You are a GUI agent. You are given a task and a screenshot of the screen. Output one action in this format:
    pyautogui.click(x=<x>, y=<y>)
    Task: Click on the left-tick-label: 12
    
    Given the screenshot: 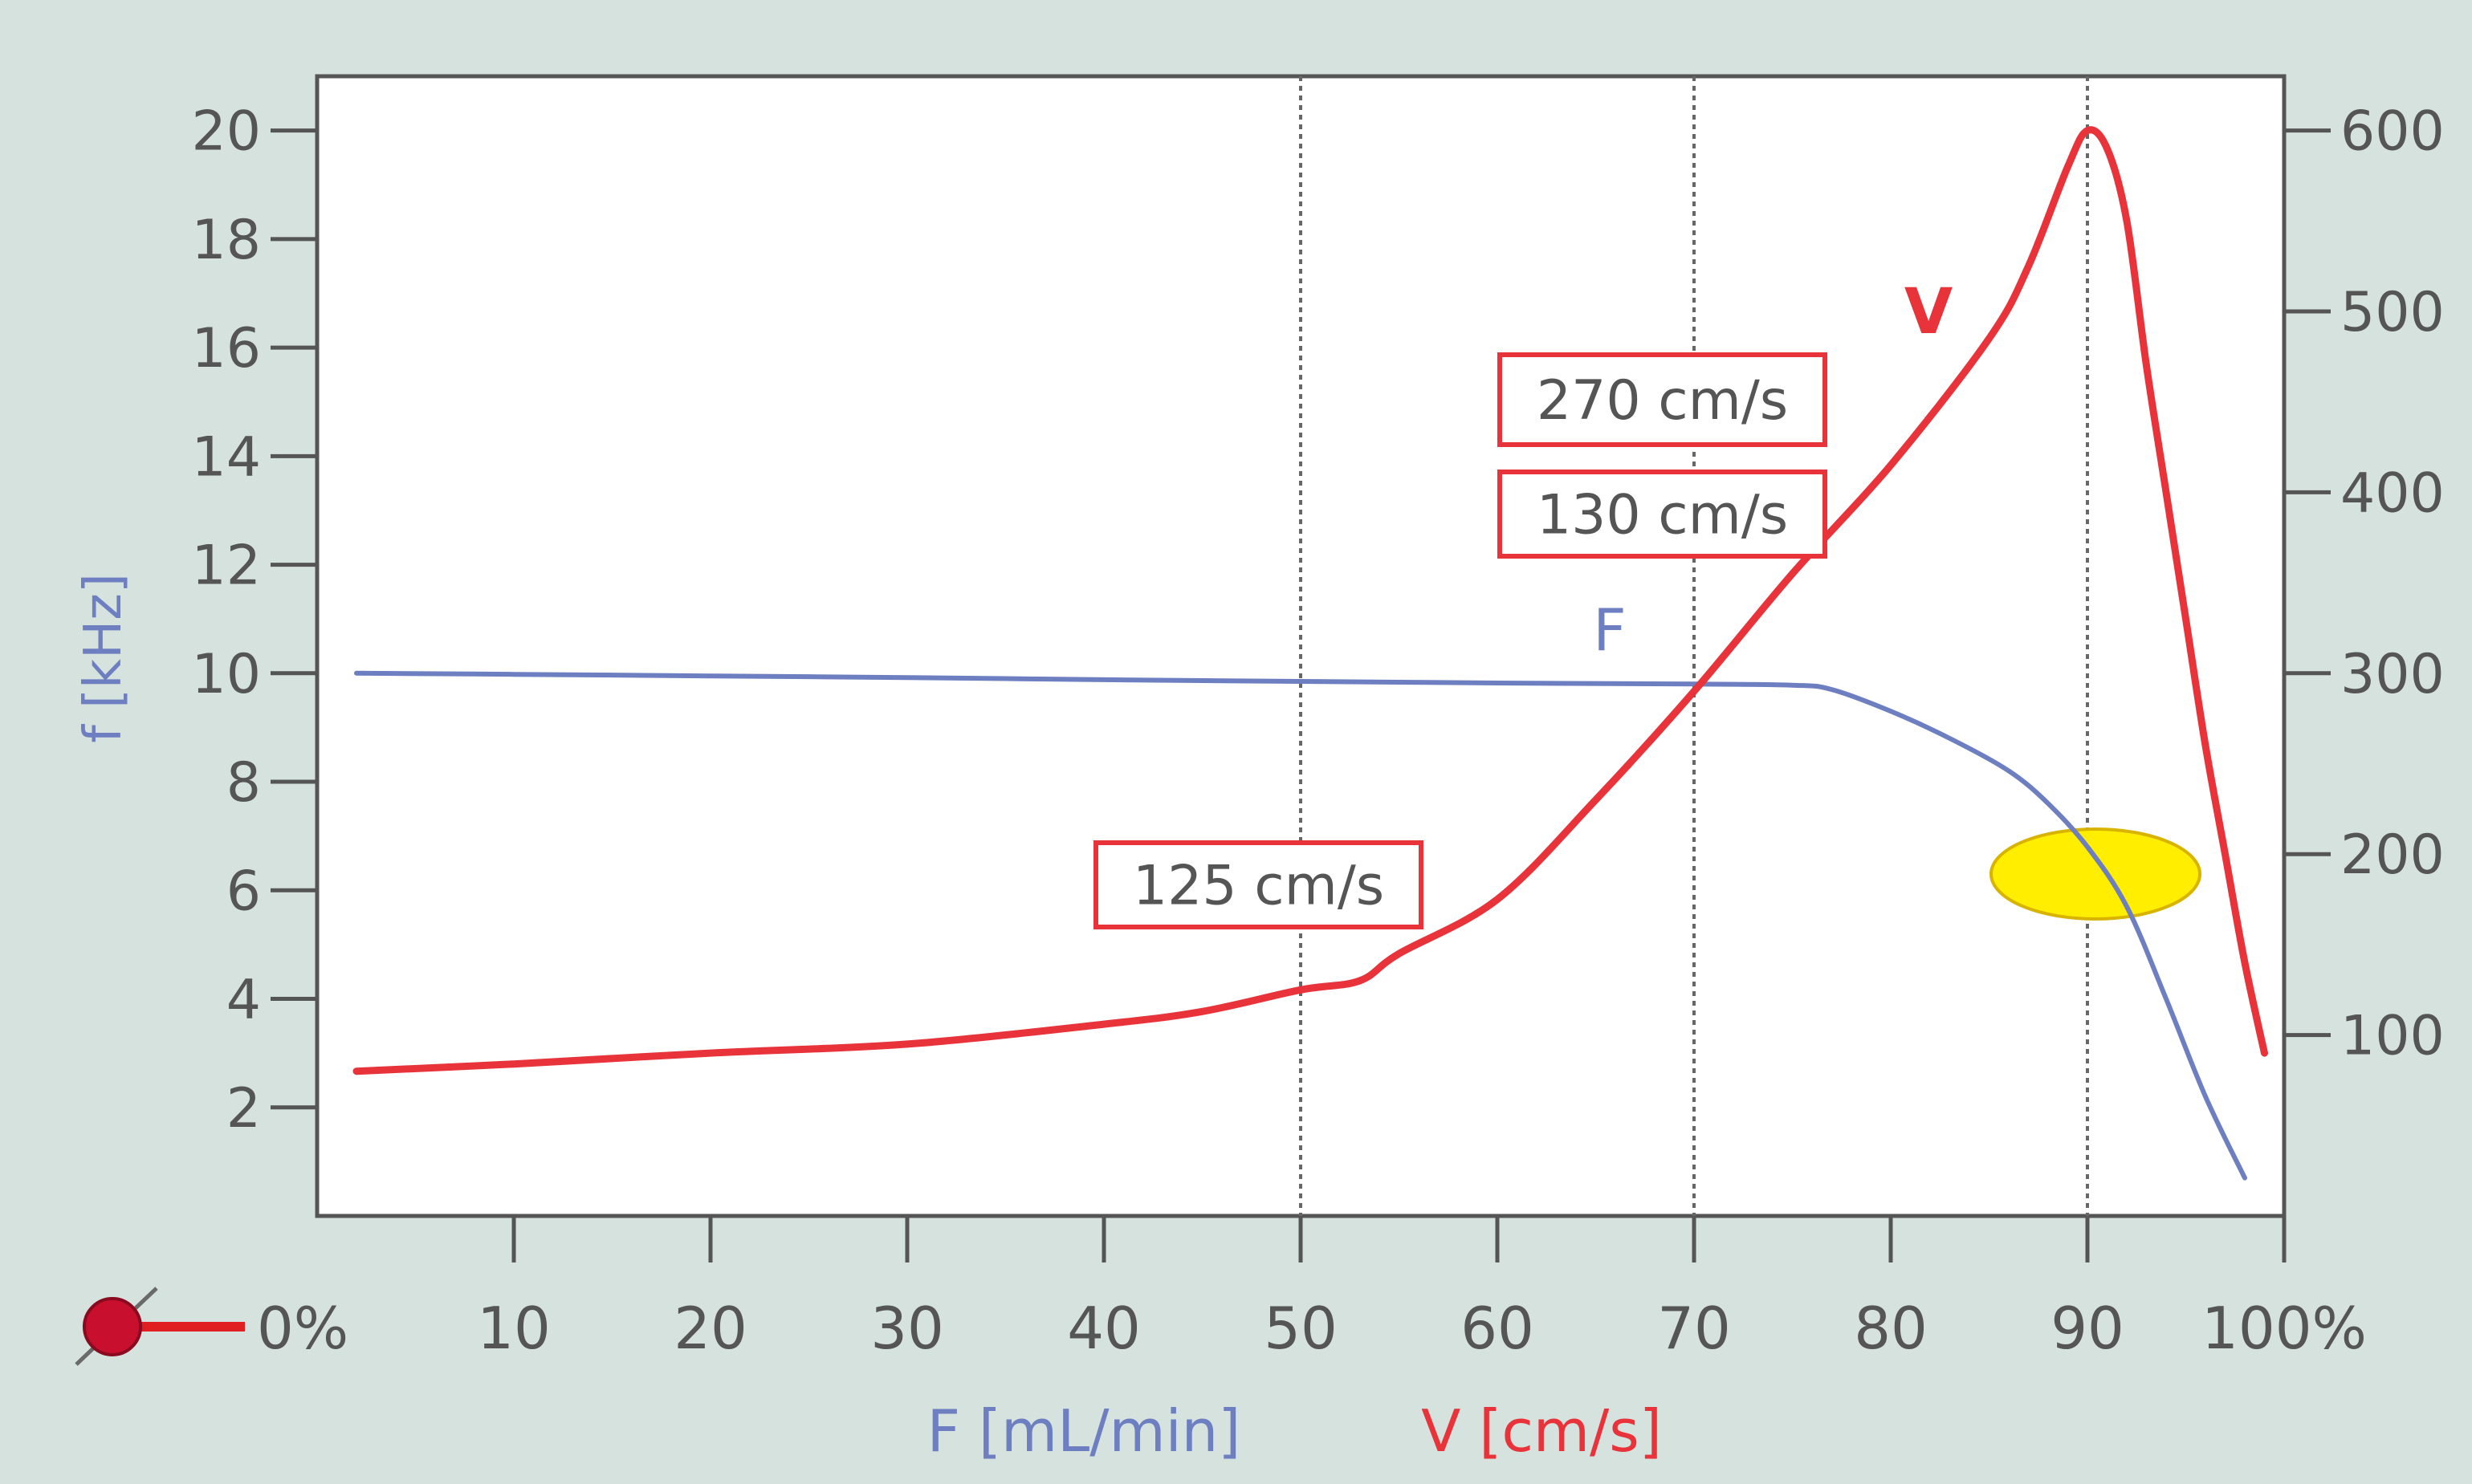 What is the action you would take?
    pyautogui.click(x=226, y=566)
    